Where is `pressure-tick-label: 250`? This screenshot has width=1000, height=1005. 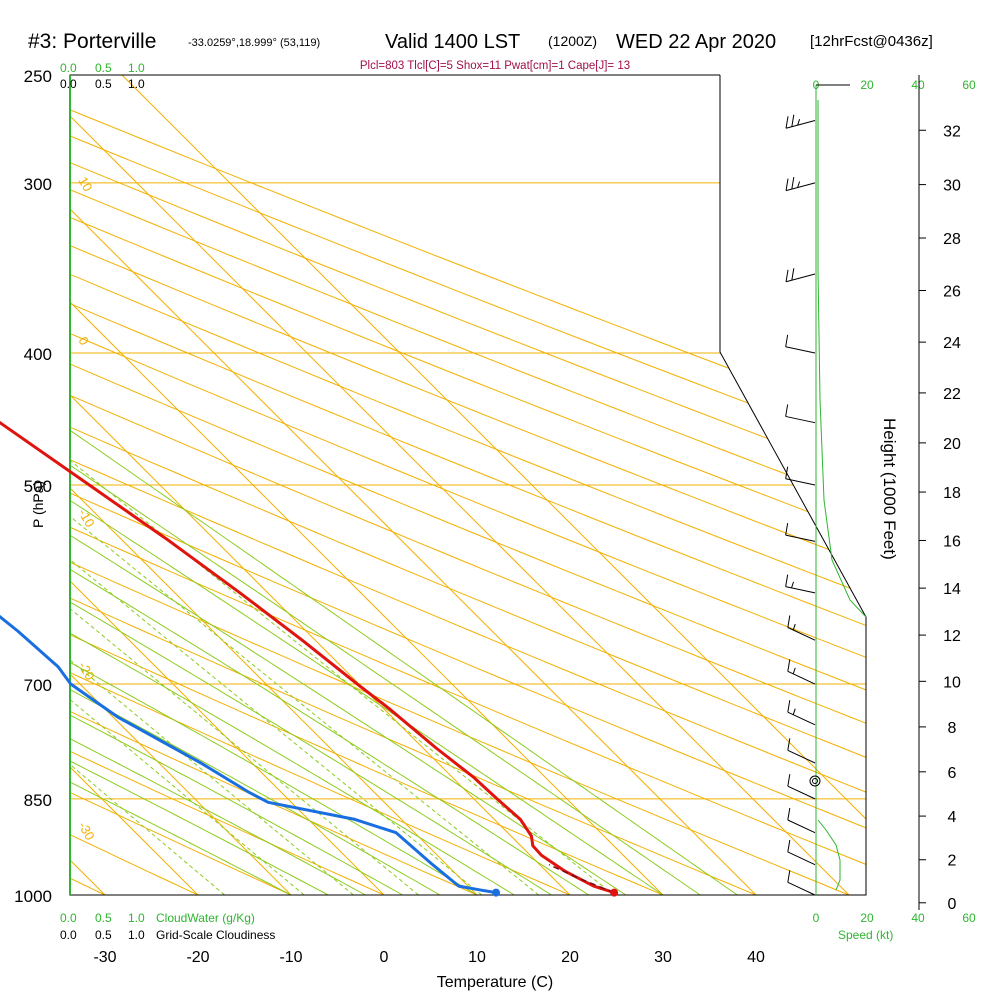
pressure-tick-label: 250 is located at coordinates (38, 76).